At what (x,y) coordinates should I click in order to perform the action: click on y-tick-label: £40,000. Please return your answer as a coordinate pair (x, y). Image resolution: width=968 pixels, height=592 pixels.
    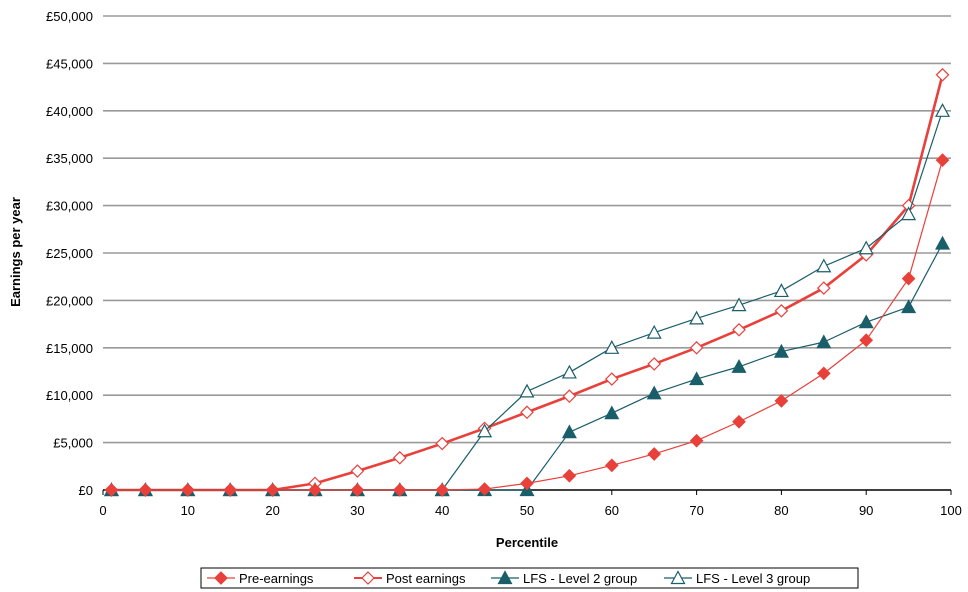
    Looking at the image, I should click on (69, 111).